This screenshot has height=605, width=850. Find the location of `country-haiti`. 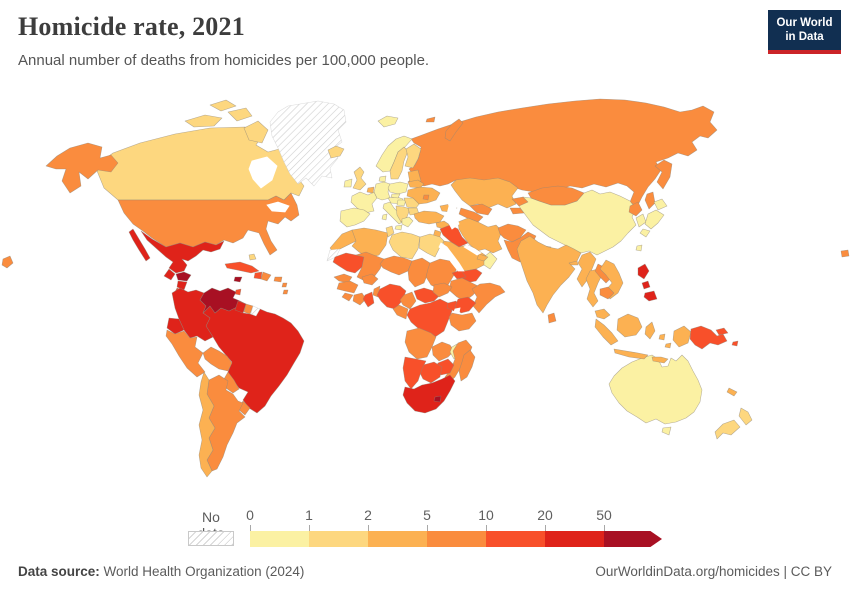

country-haiti is located at coordinates (258, 275).